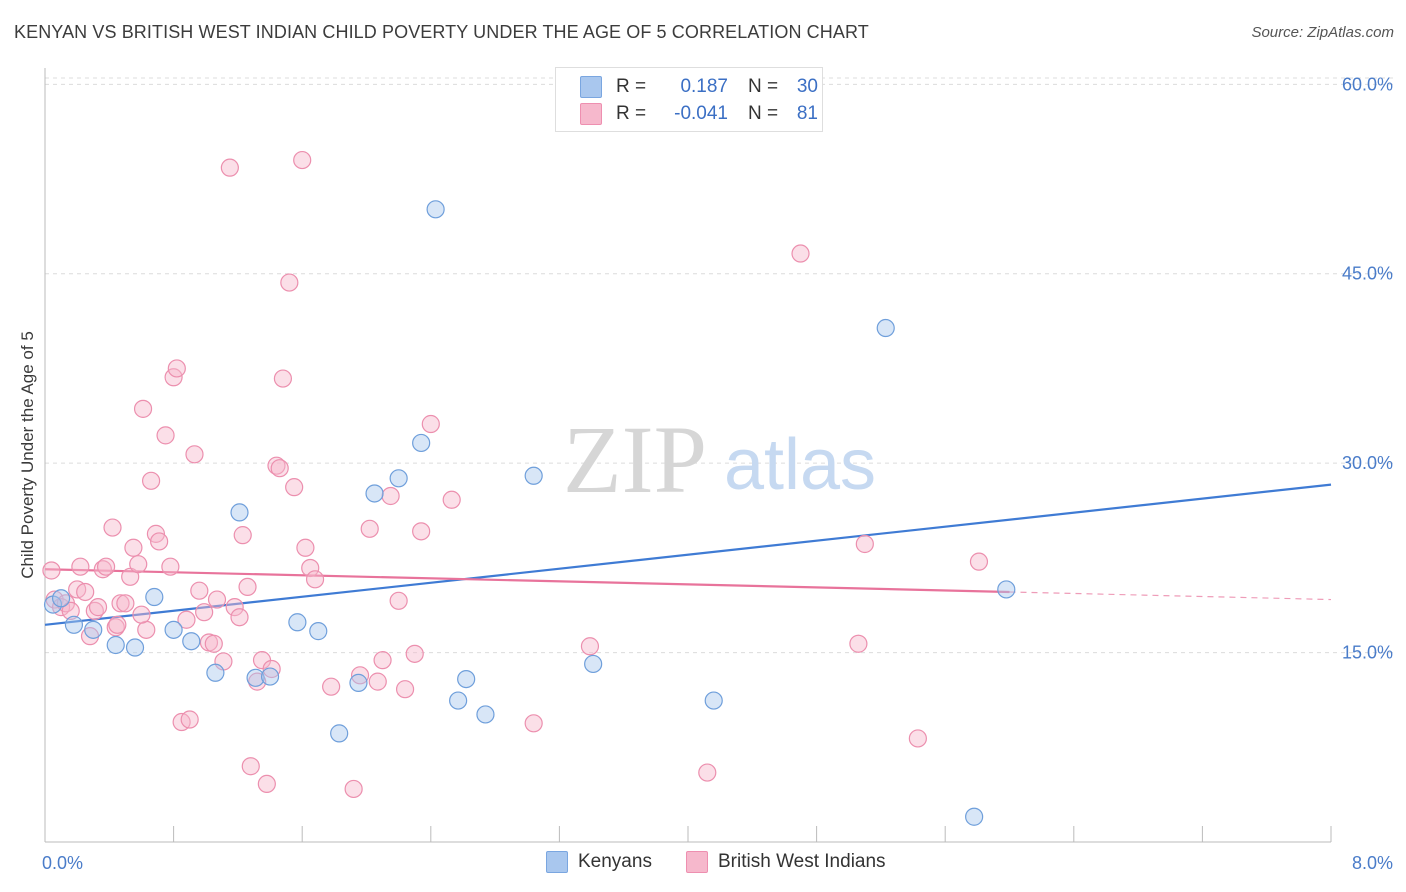 This screenshot has height=892, width=1406. Describe the element at coordinates (699, 87) in the screenshot. I see `stats-legend-row-kenyans: R = 0.187 N = 30` at that location.